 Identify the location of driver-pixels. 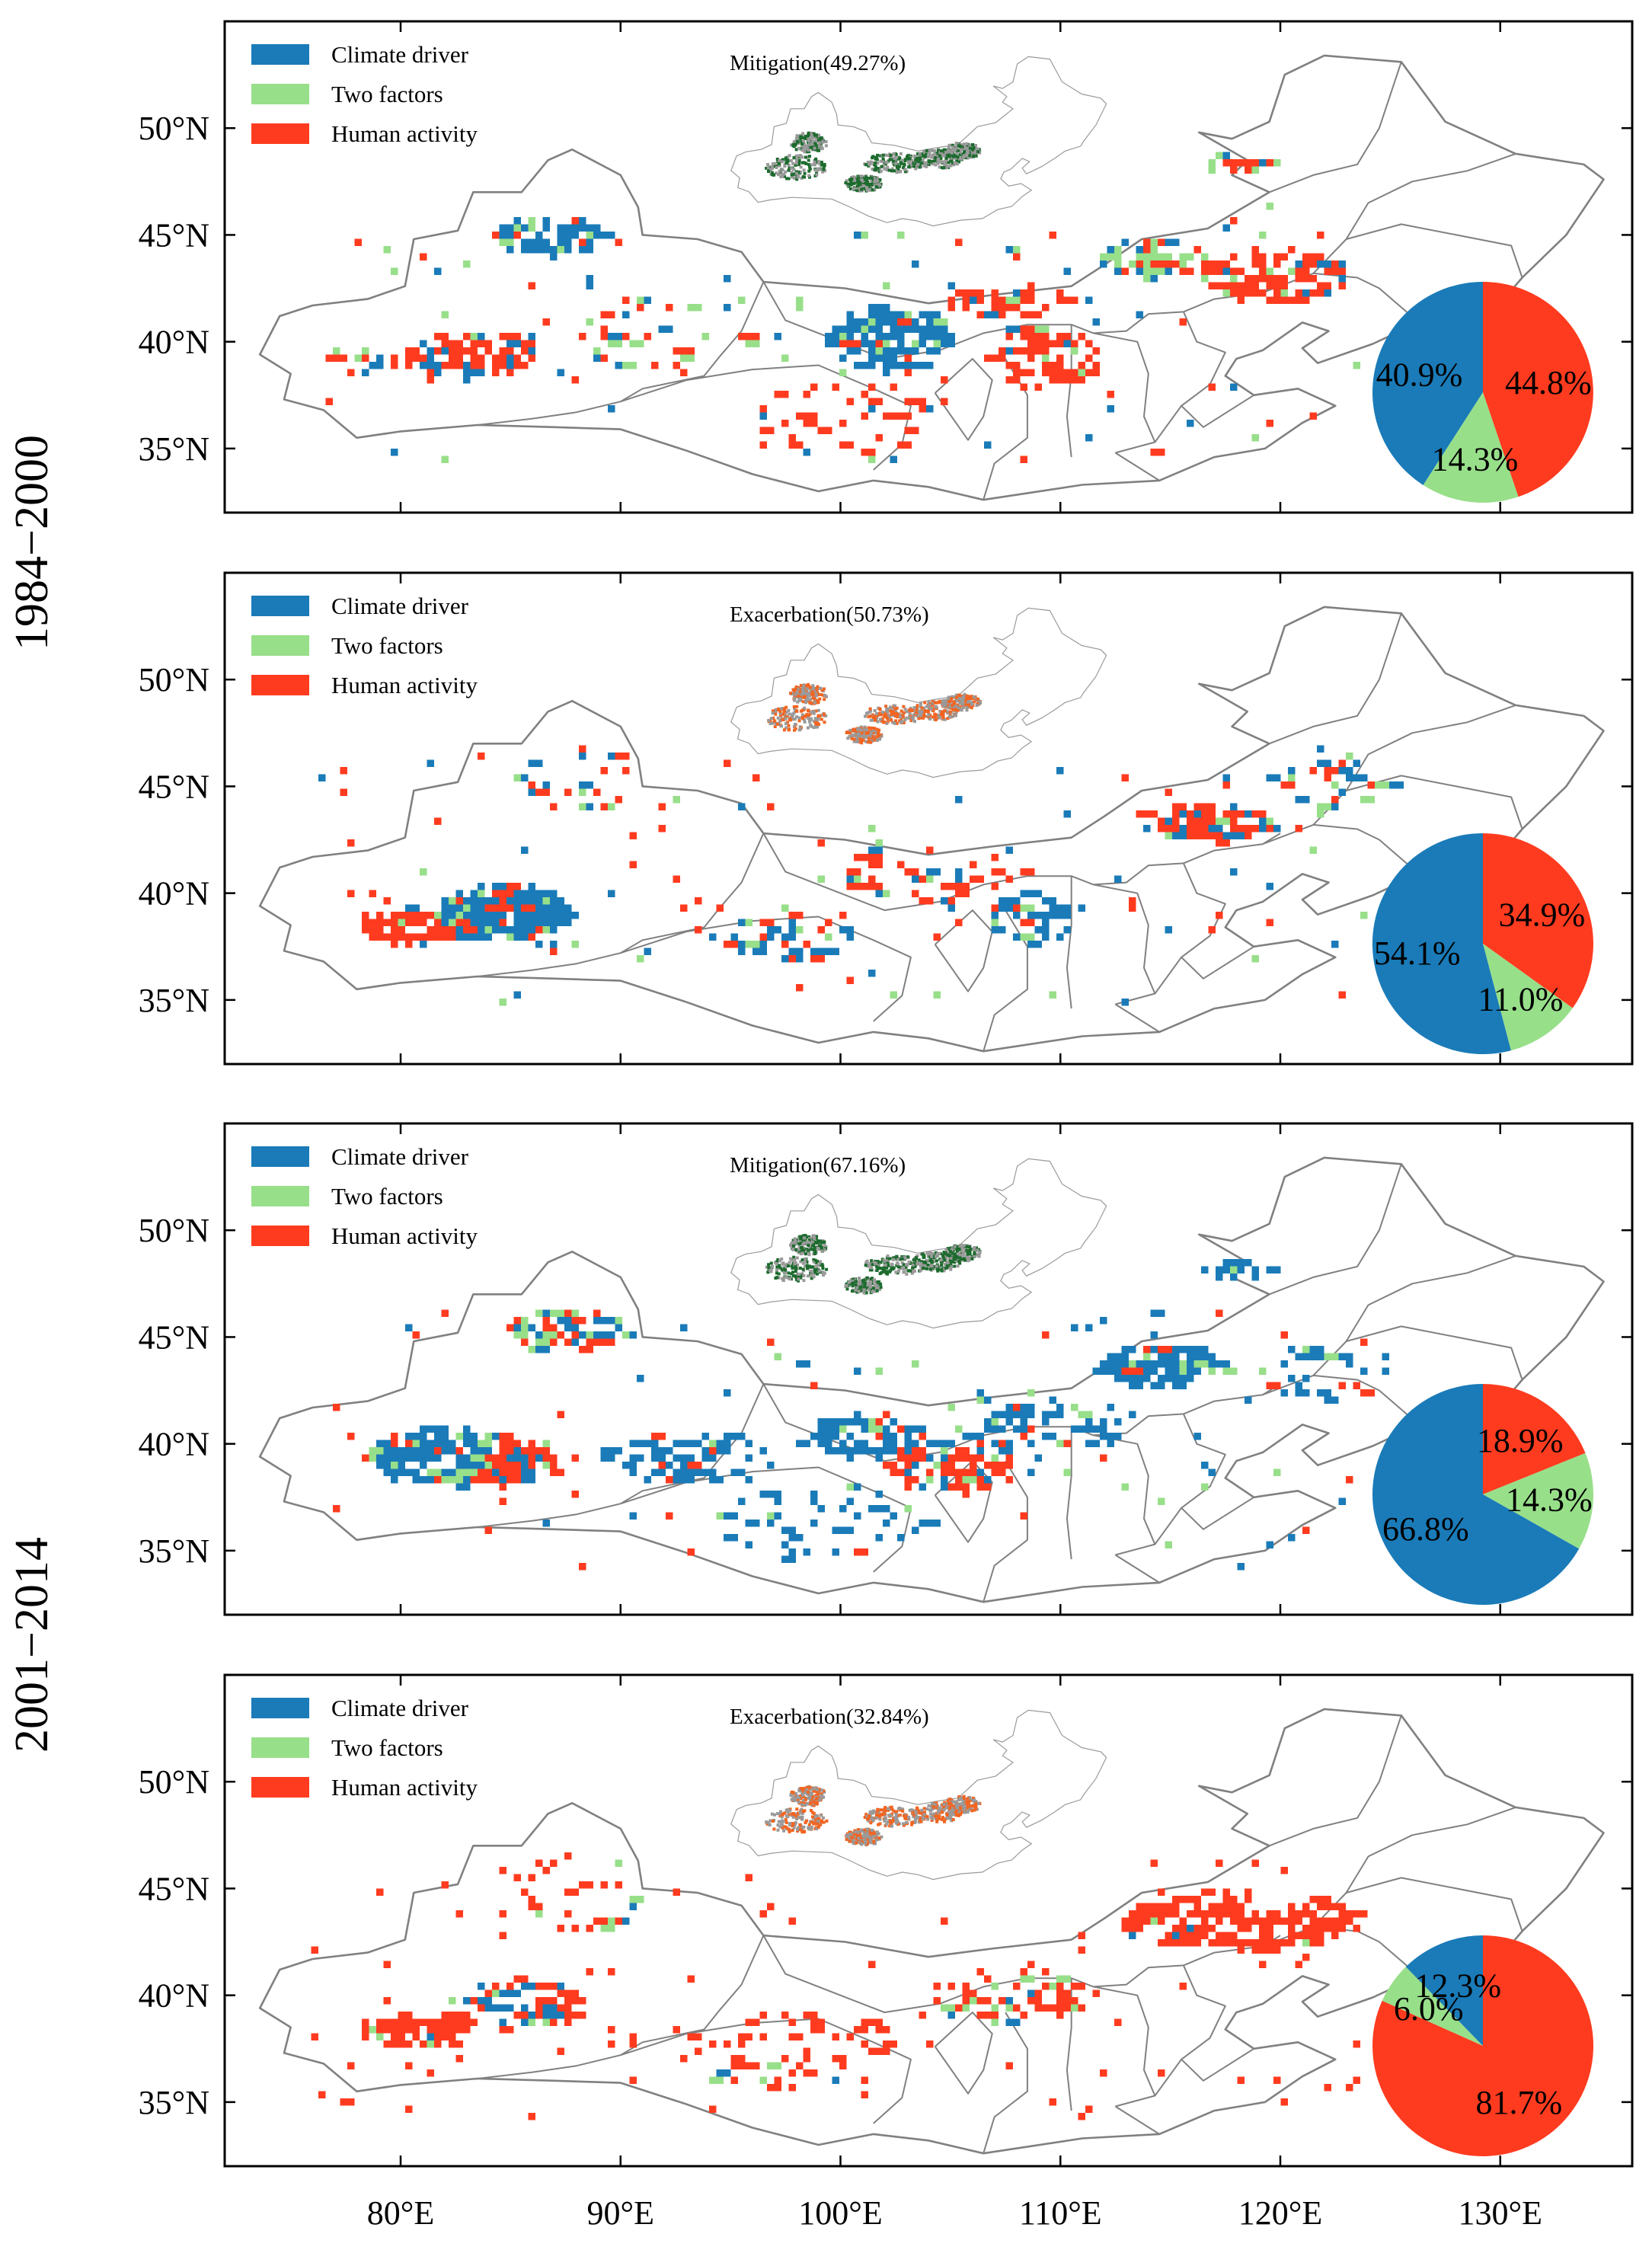
(842, 307).